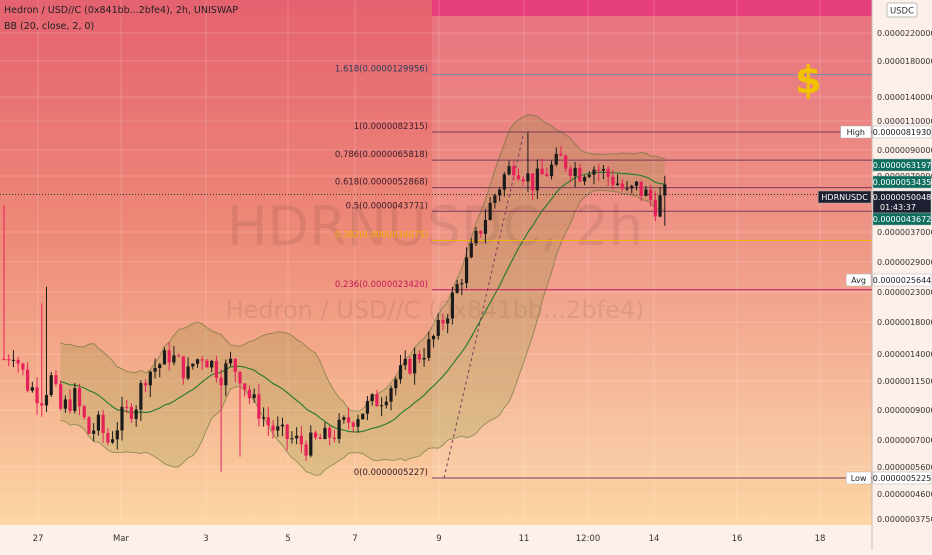  I want to click on price-tag-name: Avg, so click(858, 280).